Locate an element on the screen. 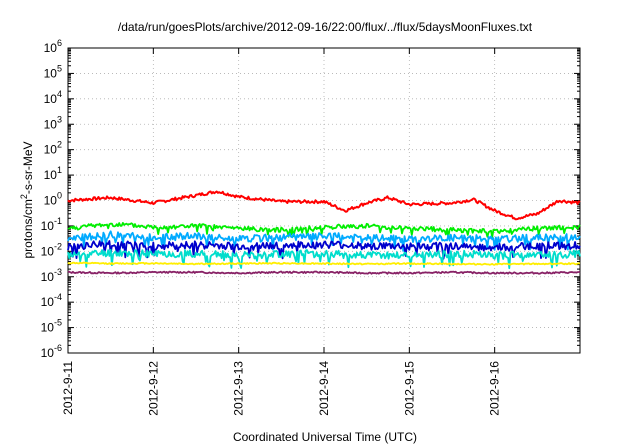 The image size is (640, 448). y-tick-label: 10⁻⁴ is located at coordinates (51, 300).